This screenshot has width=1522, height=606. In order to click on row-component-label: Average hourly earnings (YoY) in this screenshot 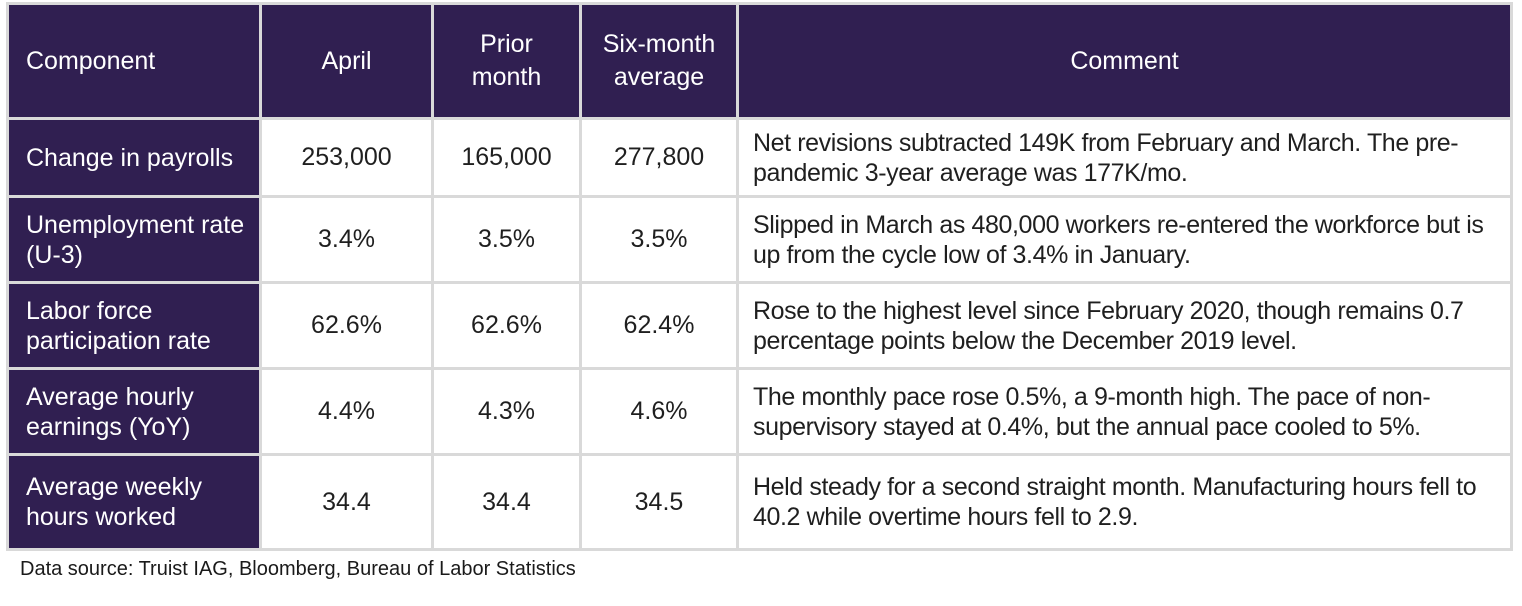, I will do `click(134, 411)`.